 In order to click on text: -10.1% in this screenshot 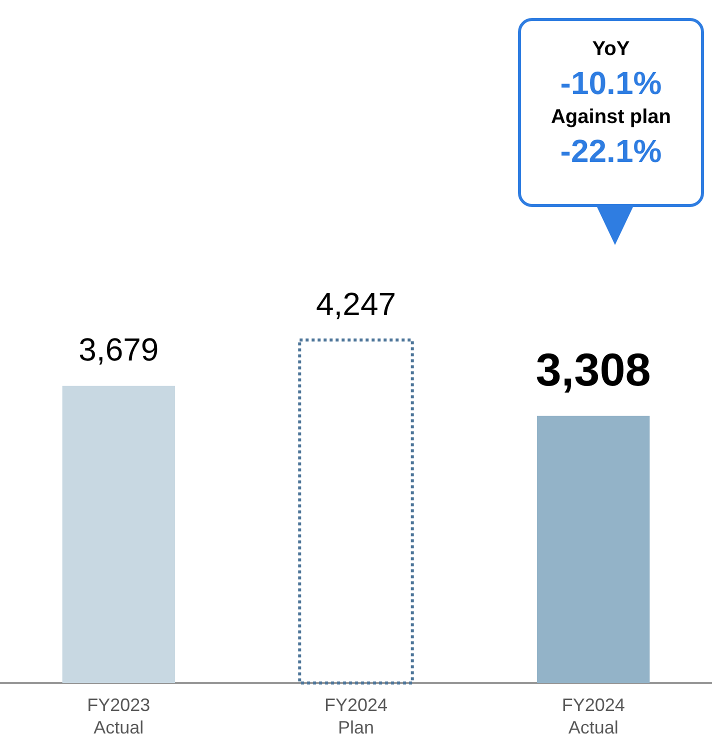, I will do `click(611, 83)`.